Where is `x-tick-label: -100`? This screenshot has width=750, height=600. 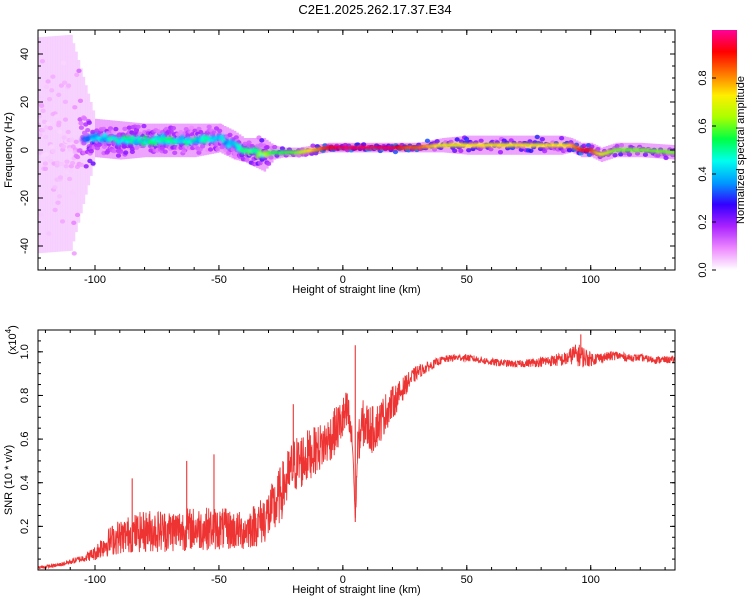
x-tick-label: -100 is located at coordinates (95, 280).